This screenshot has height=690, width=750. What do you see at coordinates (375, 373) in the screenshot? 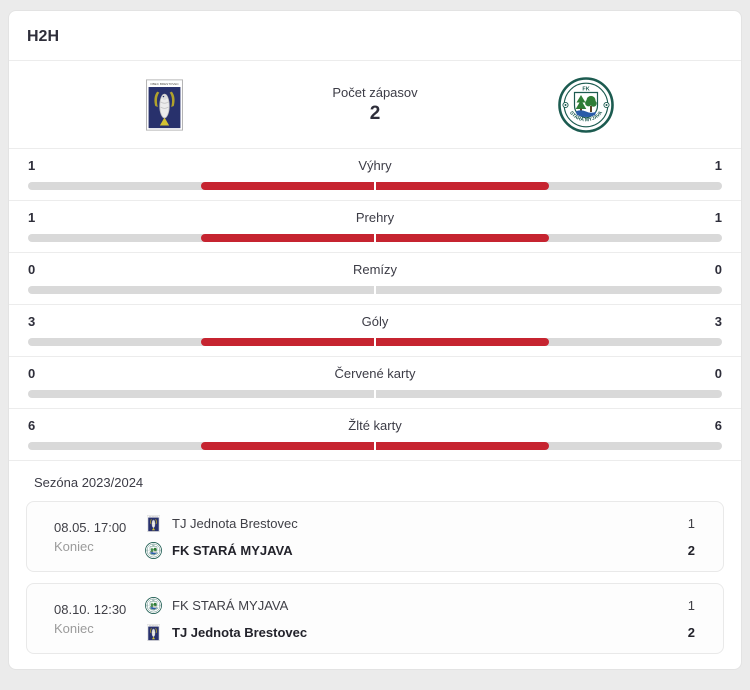
I see `stat-label: Červené karty` at bounding box center [375, 373].